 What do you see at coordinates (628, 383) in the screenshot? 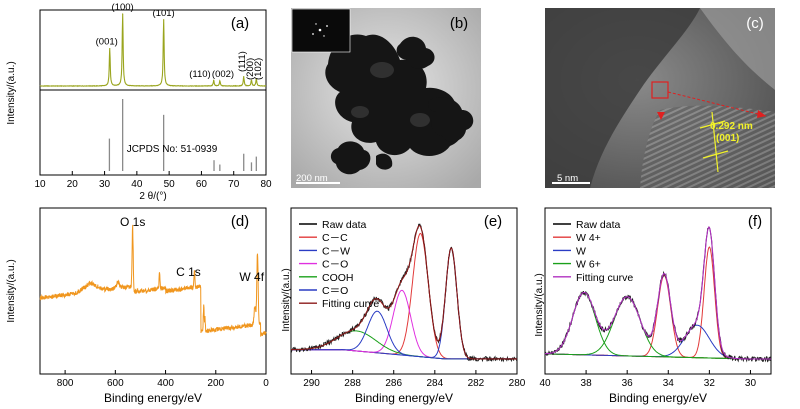
I see `x-tick-label: 36` at bounding box center [628, 383].